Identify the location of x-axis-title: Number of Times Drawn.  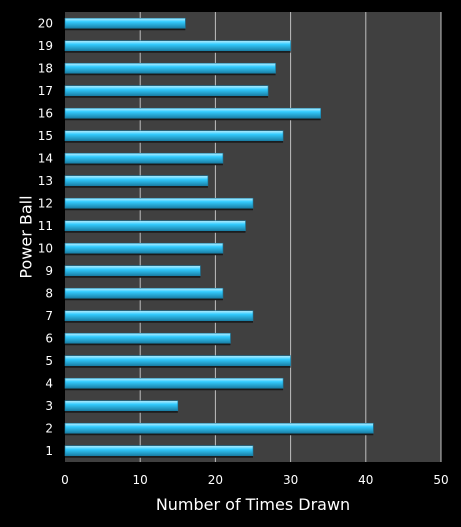
(253, 504).